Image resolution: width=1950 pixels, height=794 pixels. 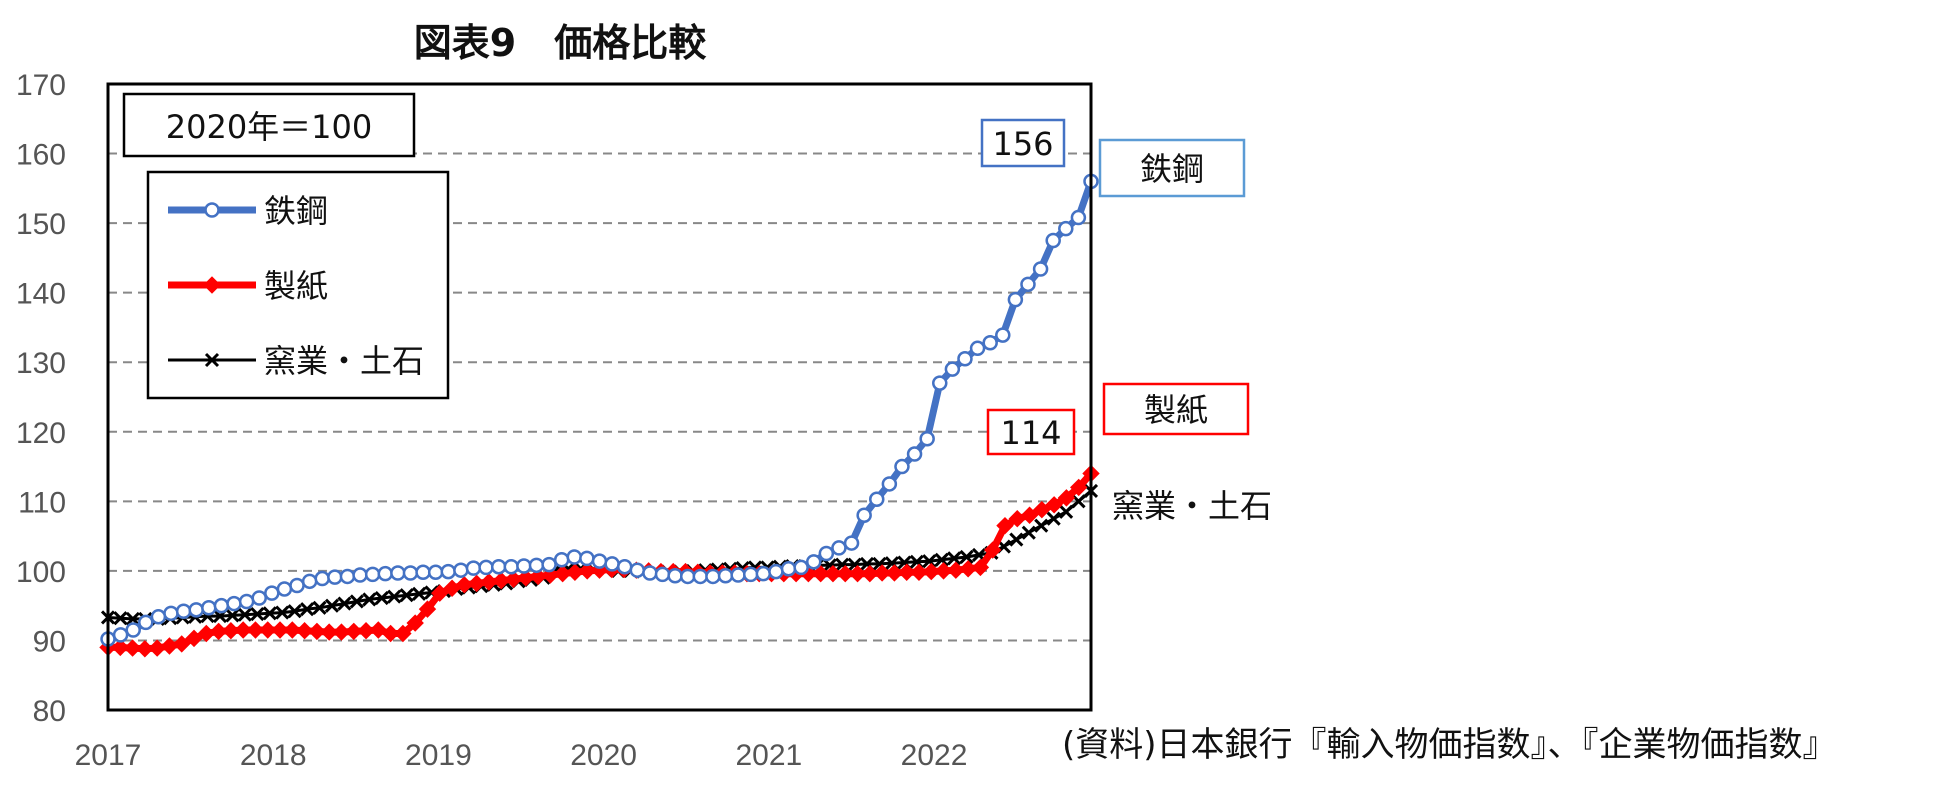 I want to click on legend-label: 窯業・土石, so click(x=344, y=361).